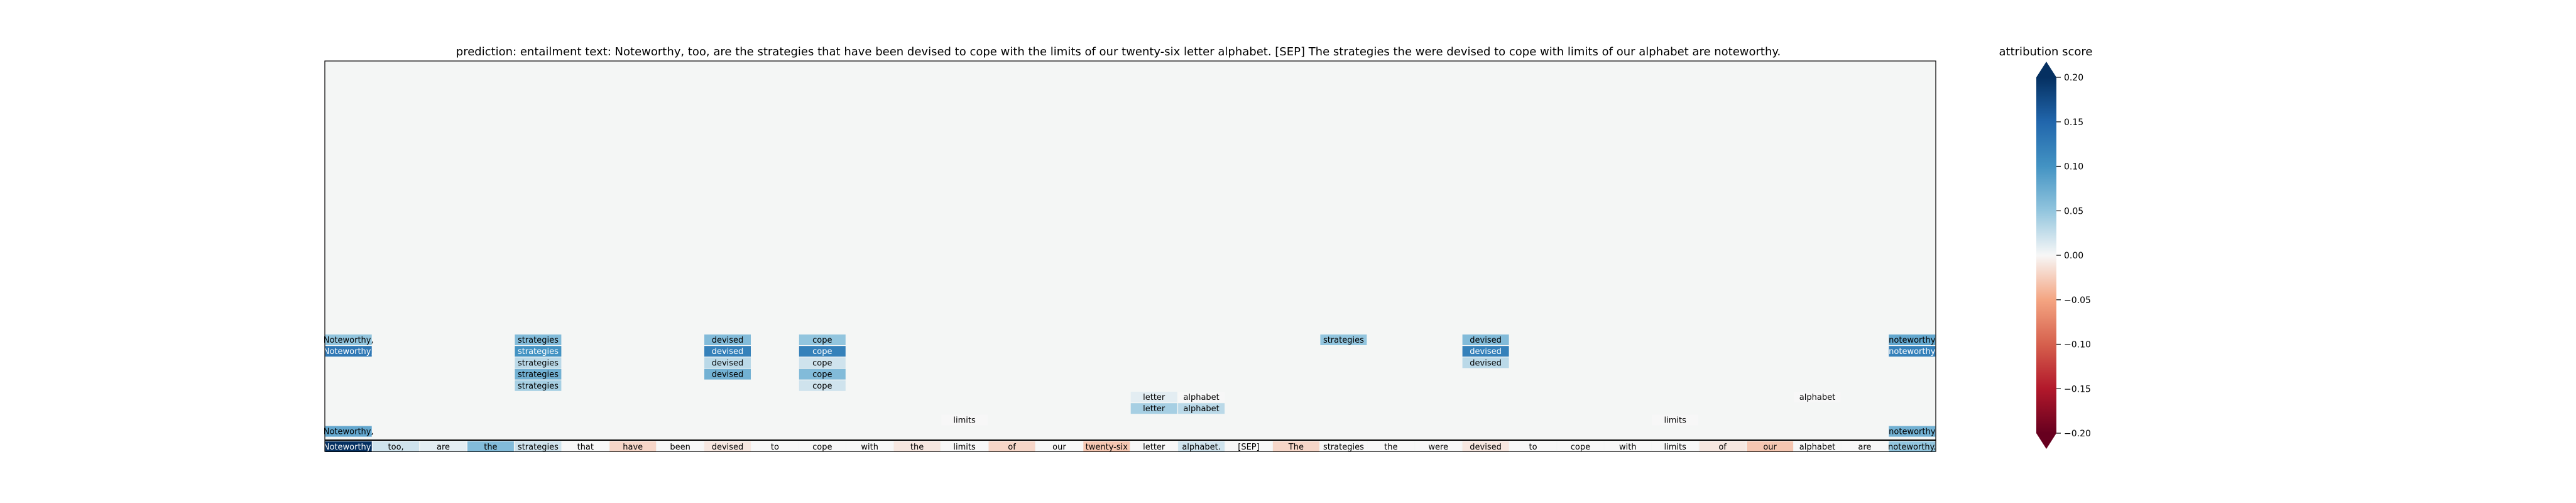 The image size is (2576, 503). Describe the element at coordinates (1343, 447) in the screenshot. I see `baseline-token-cell: strategies` at that location.